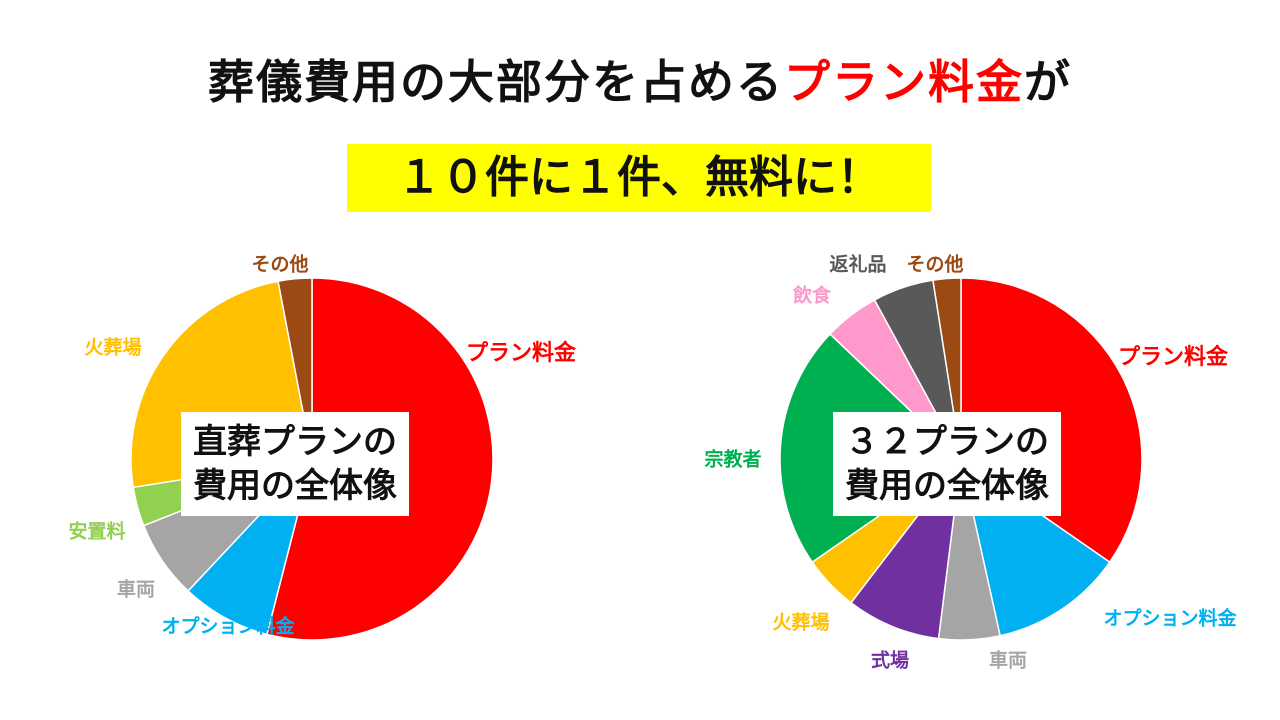  What do you see at coordinates (639, 178) in the screenshot?
I see `subhead-banner: １０件に１件、無料に！` at bounding box center [639, 178].